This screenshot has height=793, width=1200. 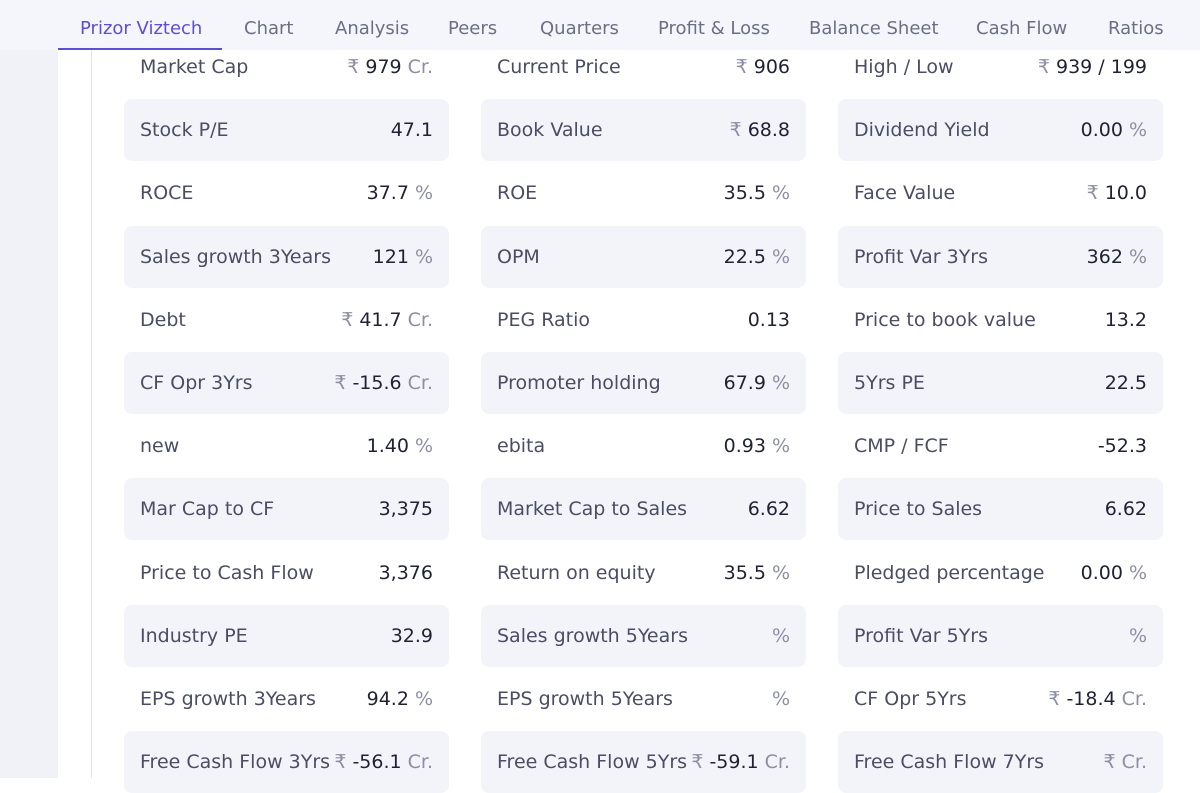 I want to click on ratio-number: 1.40, so click(x=387, y=446).